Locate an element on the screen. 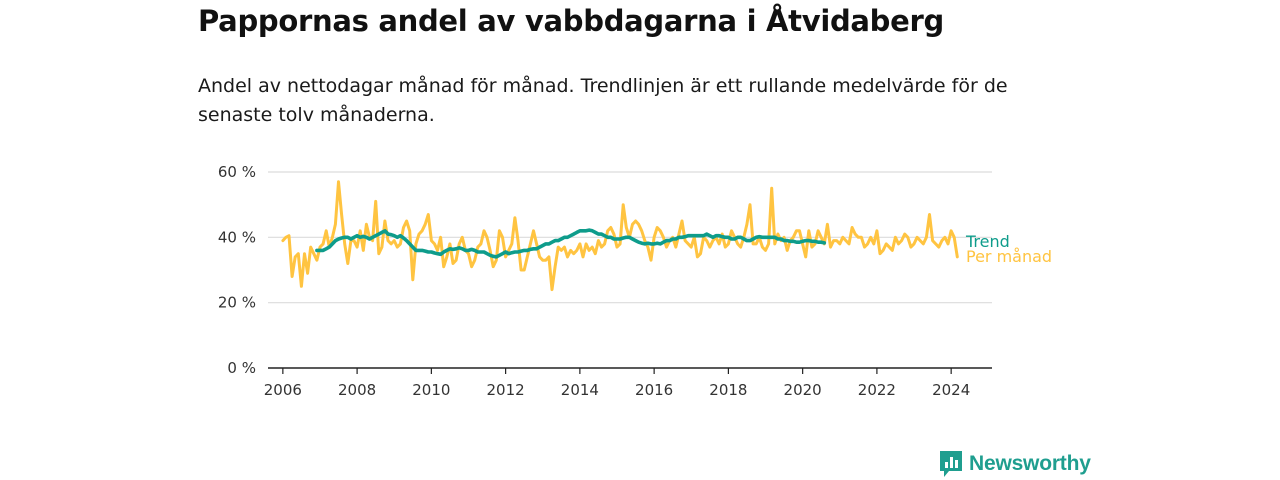 The width and height of the screenshot is (1280, 480). legend-trend-label: Trend is located at coordinates (987, 241).